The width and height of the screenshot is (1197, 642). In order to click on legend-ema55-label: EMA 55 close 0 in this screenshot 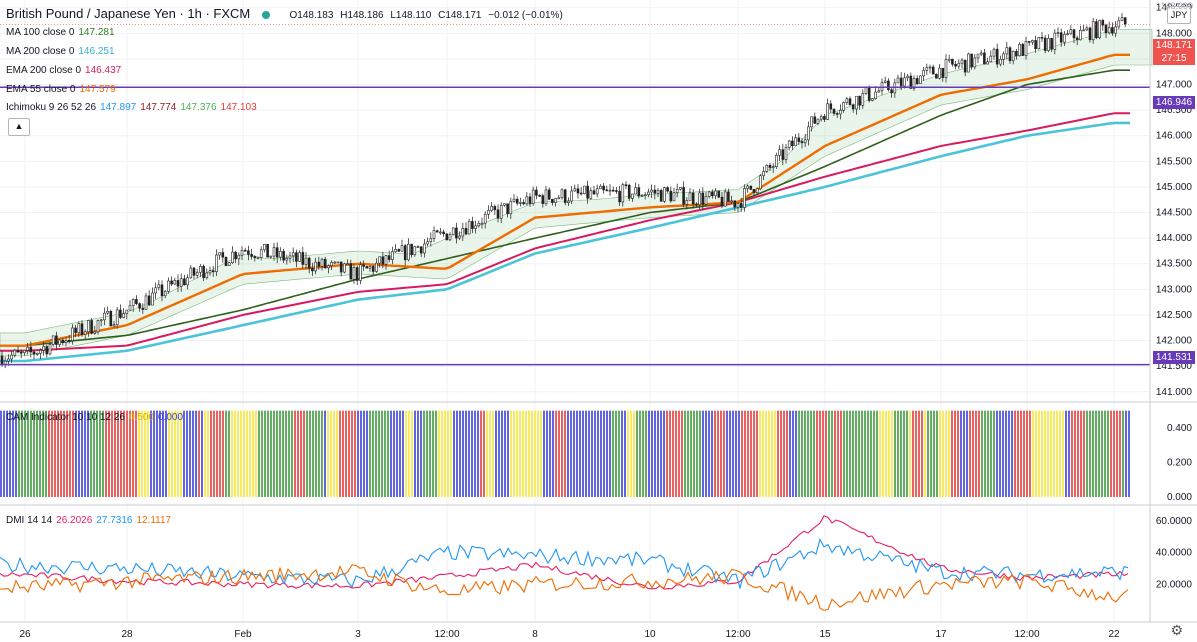, I will do `click(41, 89)`.